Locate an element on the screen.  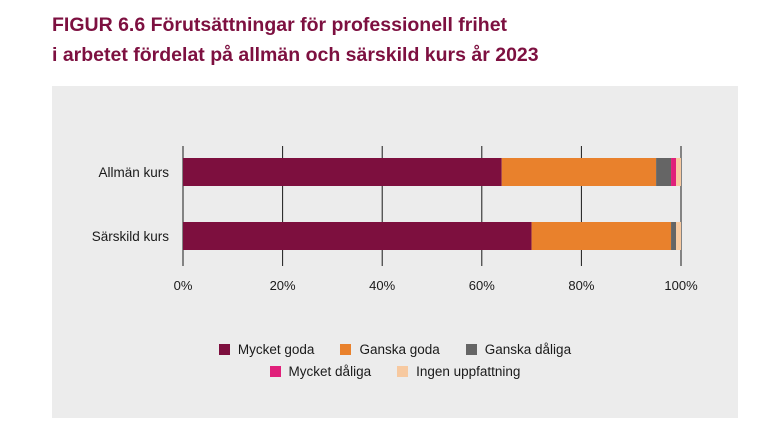
x-tick-label: 20% is located at coordinates (283, 285).